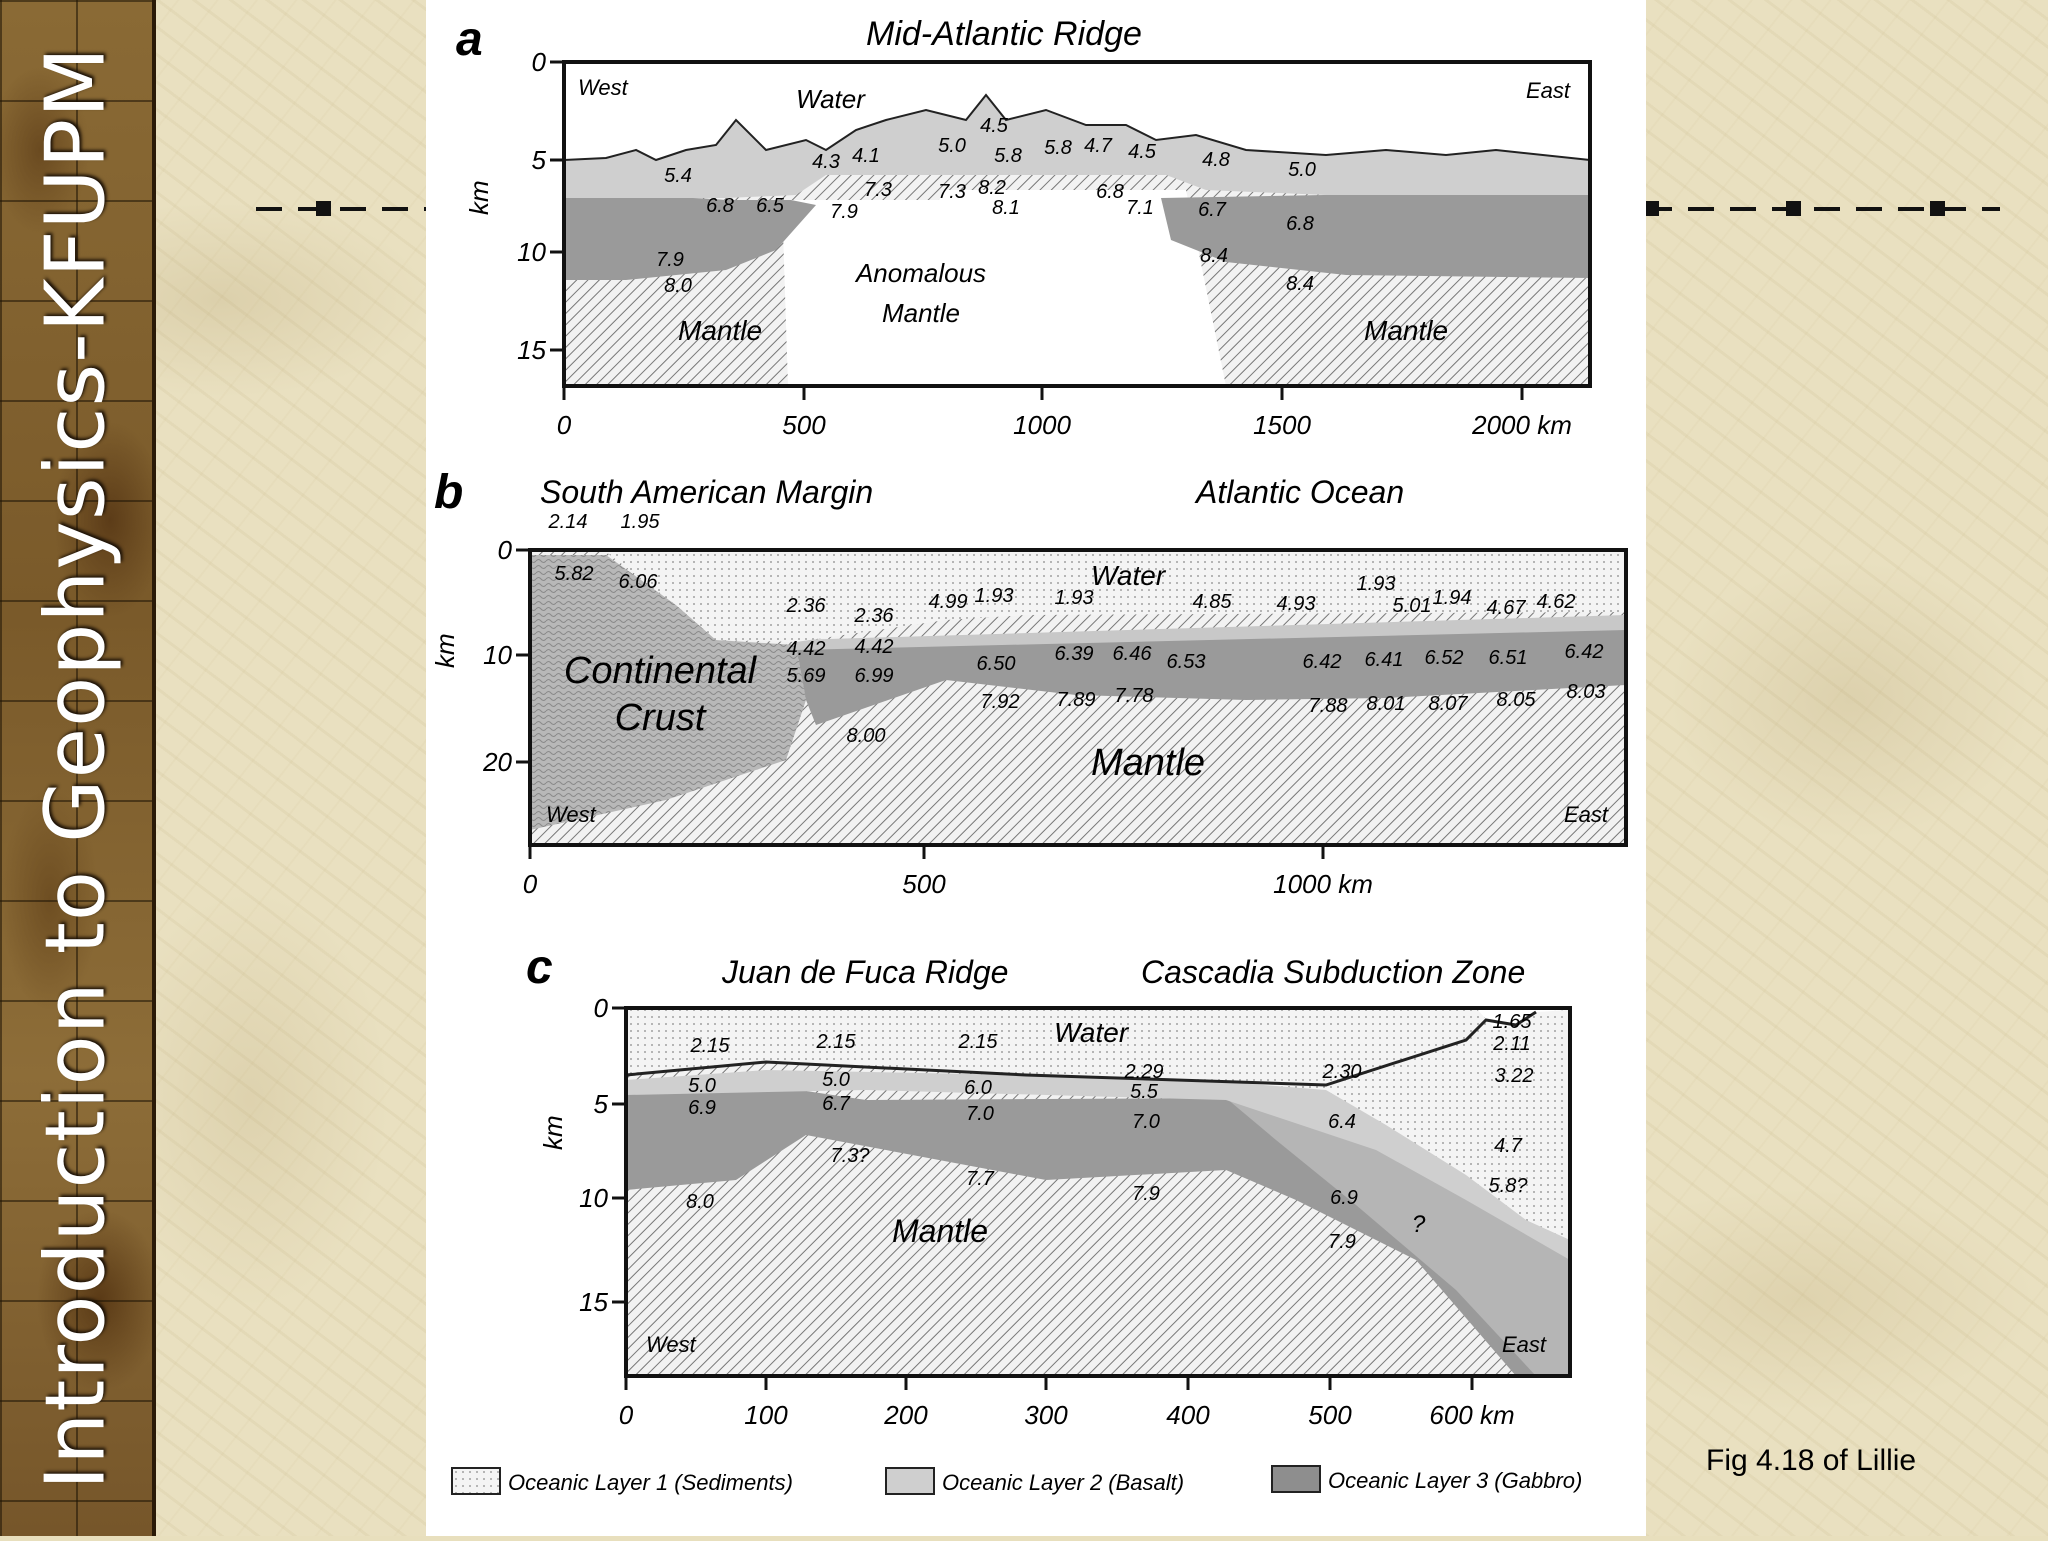 The height and width of the screenshot is (1541, 2048). Describe the element at coordinates (1213, 602) in the screenshot. I see `velocity-label: 4.85` at that location.